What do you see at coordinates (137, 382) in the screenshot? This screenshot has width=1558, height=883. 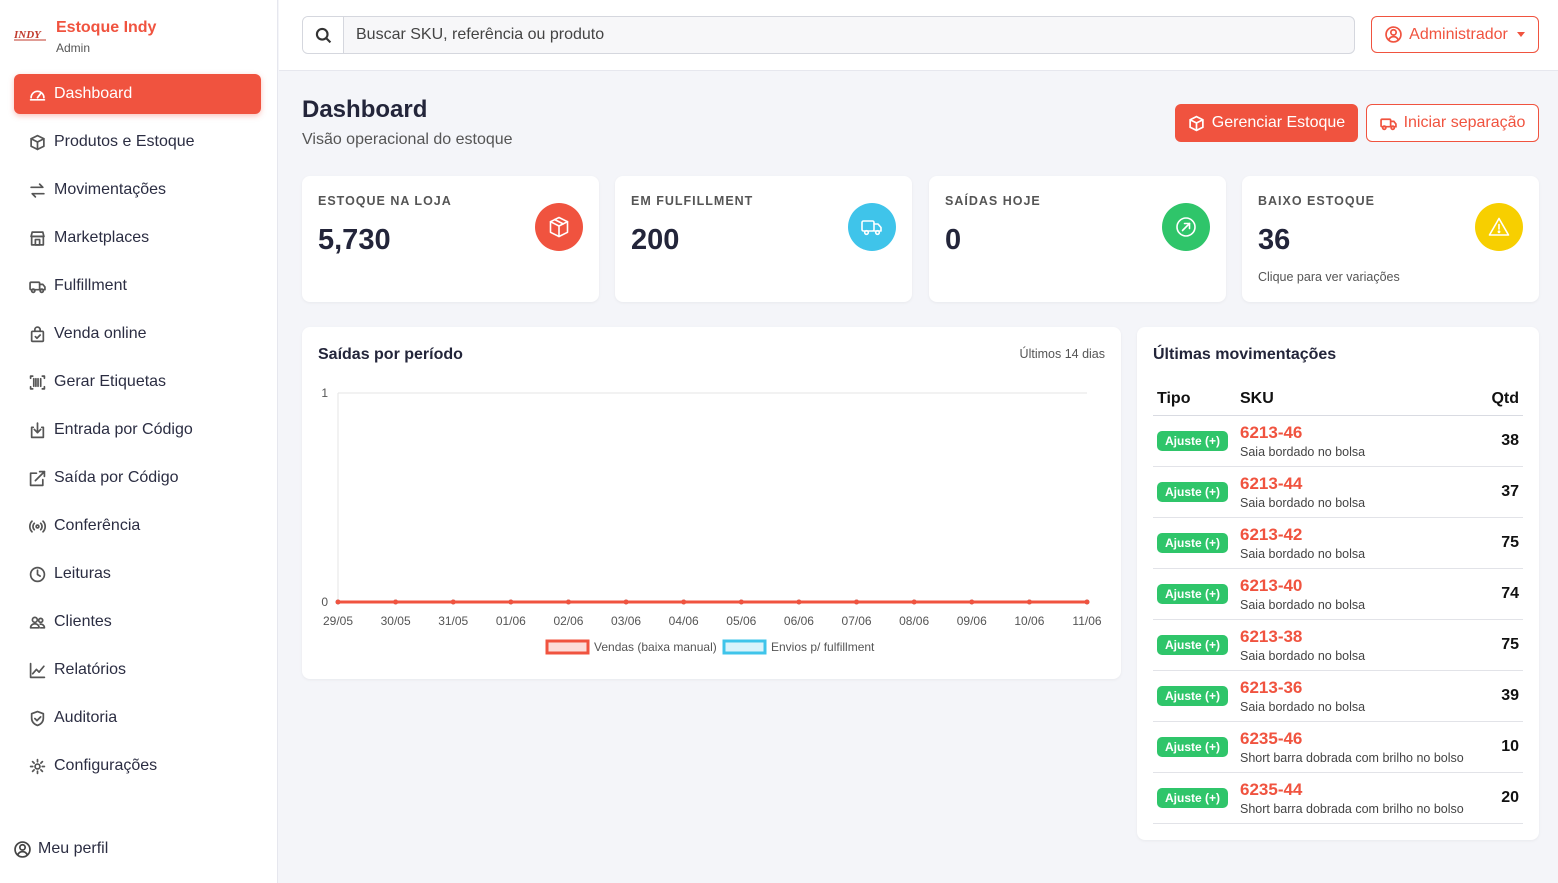 I see `sidebar-item-gerar-etiquetas: Gerar Etiquetas` at bounding box center [137, 382].